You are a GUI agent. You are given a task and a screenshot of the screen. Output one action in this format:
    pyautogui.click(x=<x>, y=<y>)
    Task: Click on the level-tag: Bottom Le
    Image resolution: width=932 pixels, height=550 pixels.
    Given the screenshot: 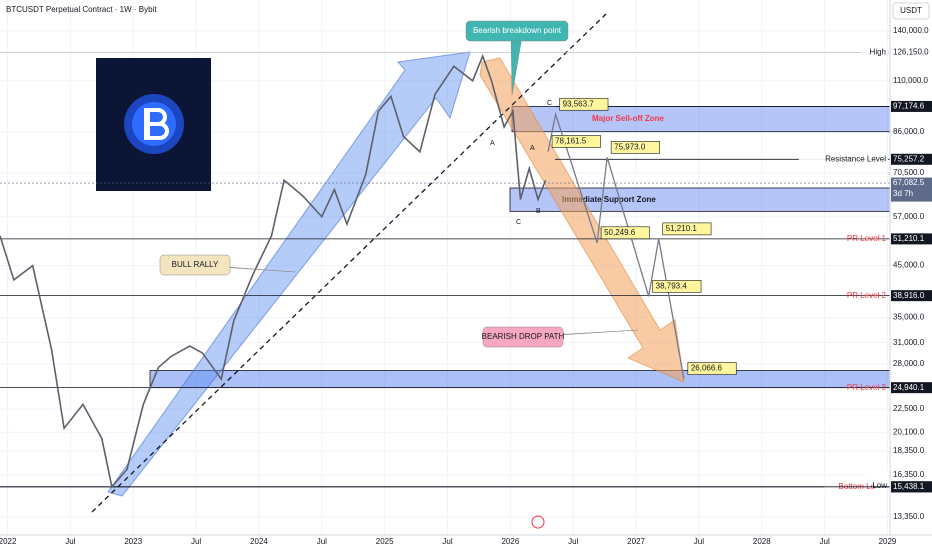 What is the action you would take?
    pyautogui.click(x=857, y=486)
    